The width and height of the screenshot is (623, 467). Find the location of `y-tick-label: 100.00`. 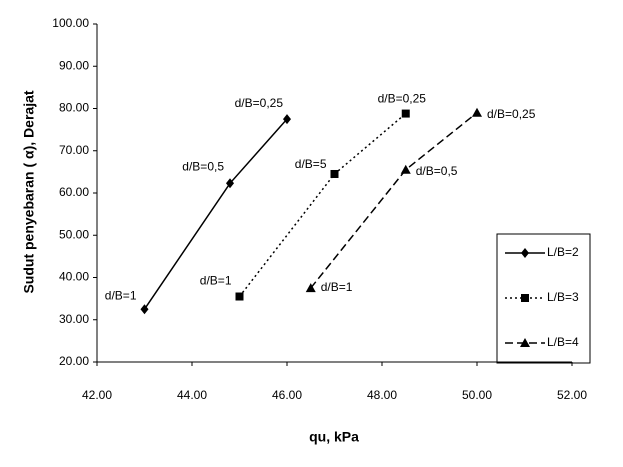

y-tick-label: 100.00 is located at coordinates (70, 23).